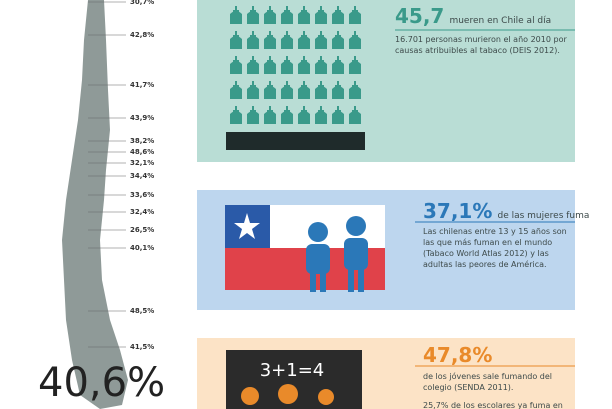 Image resolution: width=612 pixels, height=409 pixels. I want to click on deaths-headline: 45,7 mueren en Chile al día, so click(473, 16).